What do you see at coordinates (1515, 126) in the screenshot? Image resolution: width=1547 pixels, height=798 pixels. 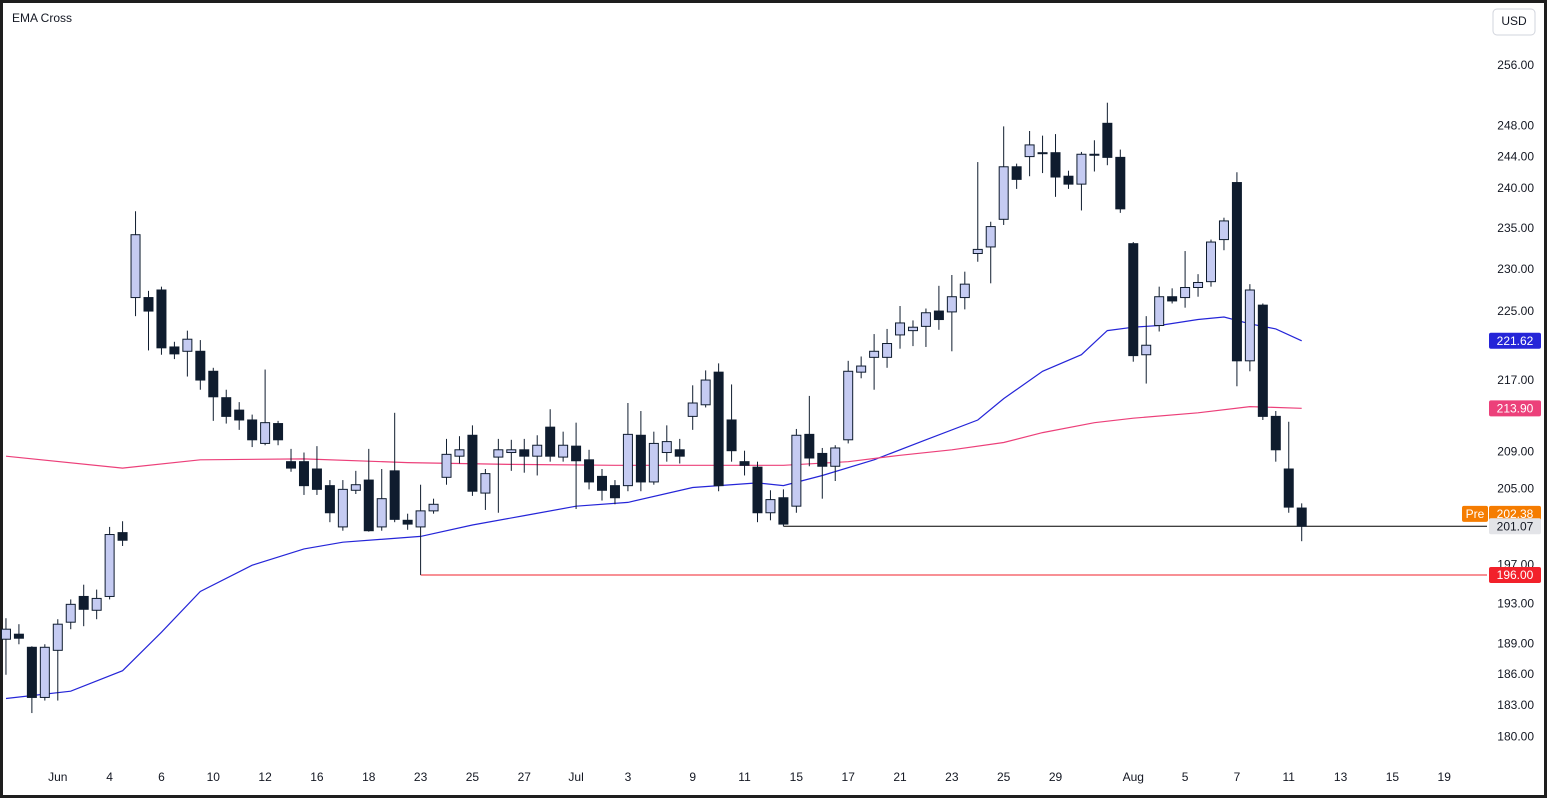 I see `y-tick-label: 248.00` at bounding box center [1515, 126].